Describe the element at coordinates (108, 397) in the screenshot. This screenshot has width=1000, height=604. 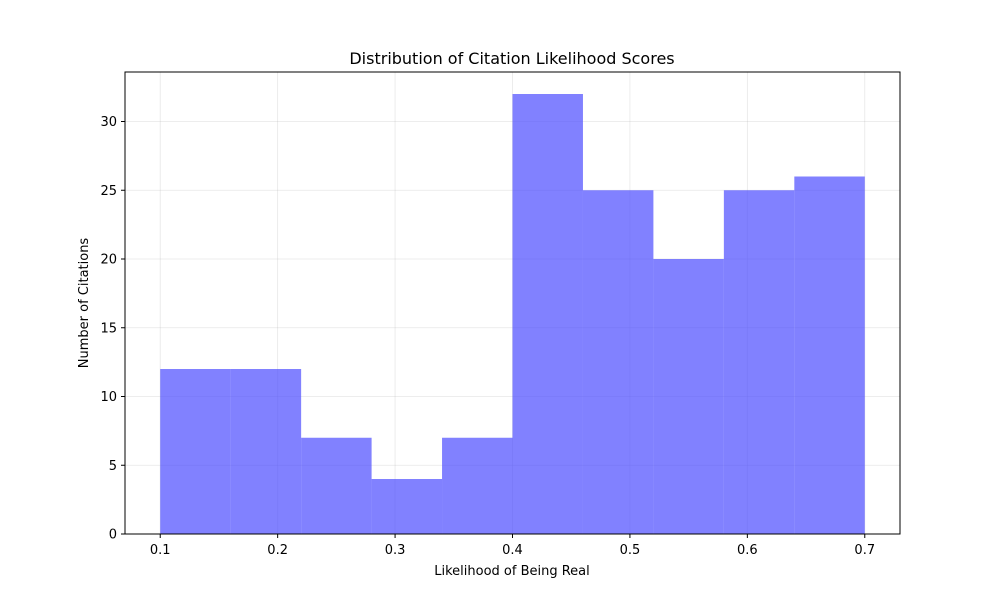
I see `y-tick-label: 10` at that location.